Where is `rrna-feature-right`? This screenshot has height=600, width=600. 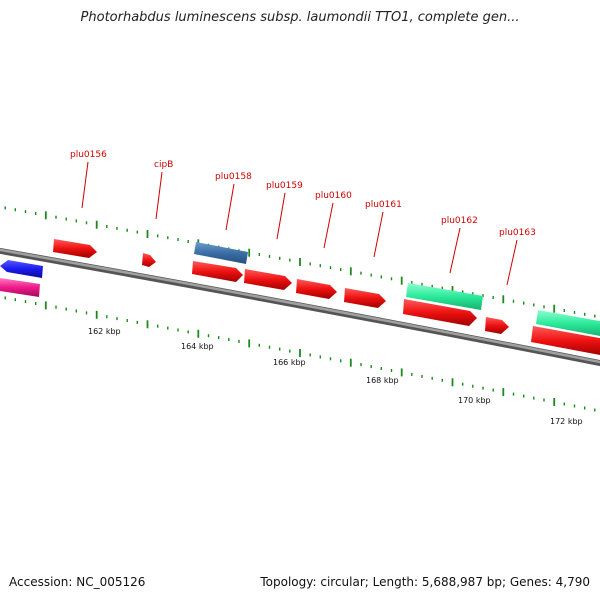 rrna-feature-right is located at coordinates (568, 323).